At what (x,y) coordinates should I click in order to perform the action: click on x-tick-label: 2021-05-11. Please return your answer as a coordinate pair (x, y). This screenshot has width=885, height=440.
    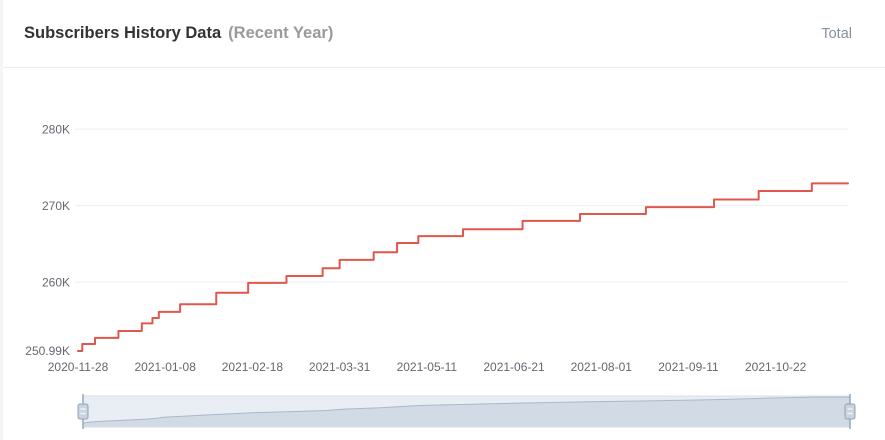
    Looking at the image, I should click on (427, 367).